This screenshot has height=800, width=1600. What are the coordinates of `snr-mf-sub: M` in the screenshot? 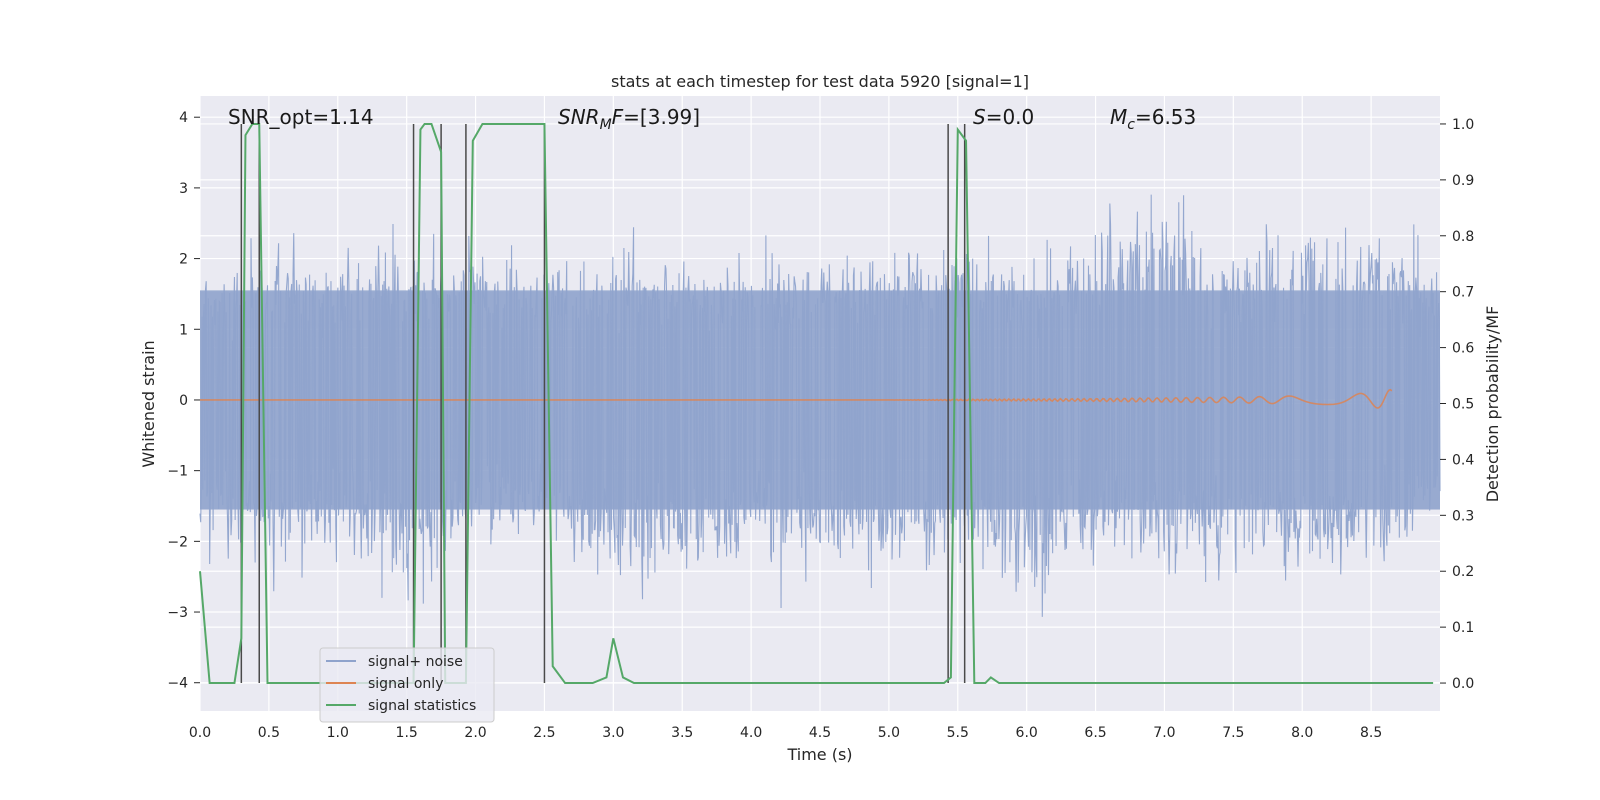 It's located at (606, 125).